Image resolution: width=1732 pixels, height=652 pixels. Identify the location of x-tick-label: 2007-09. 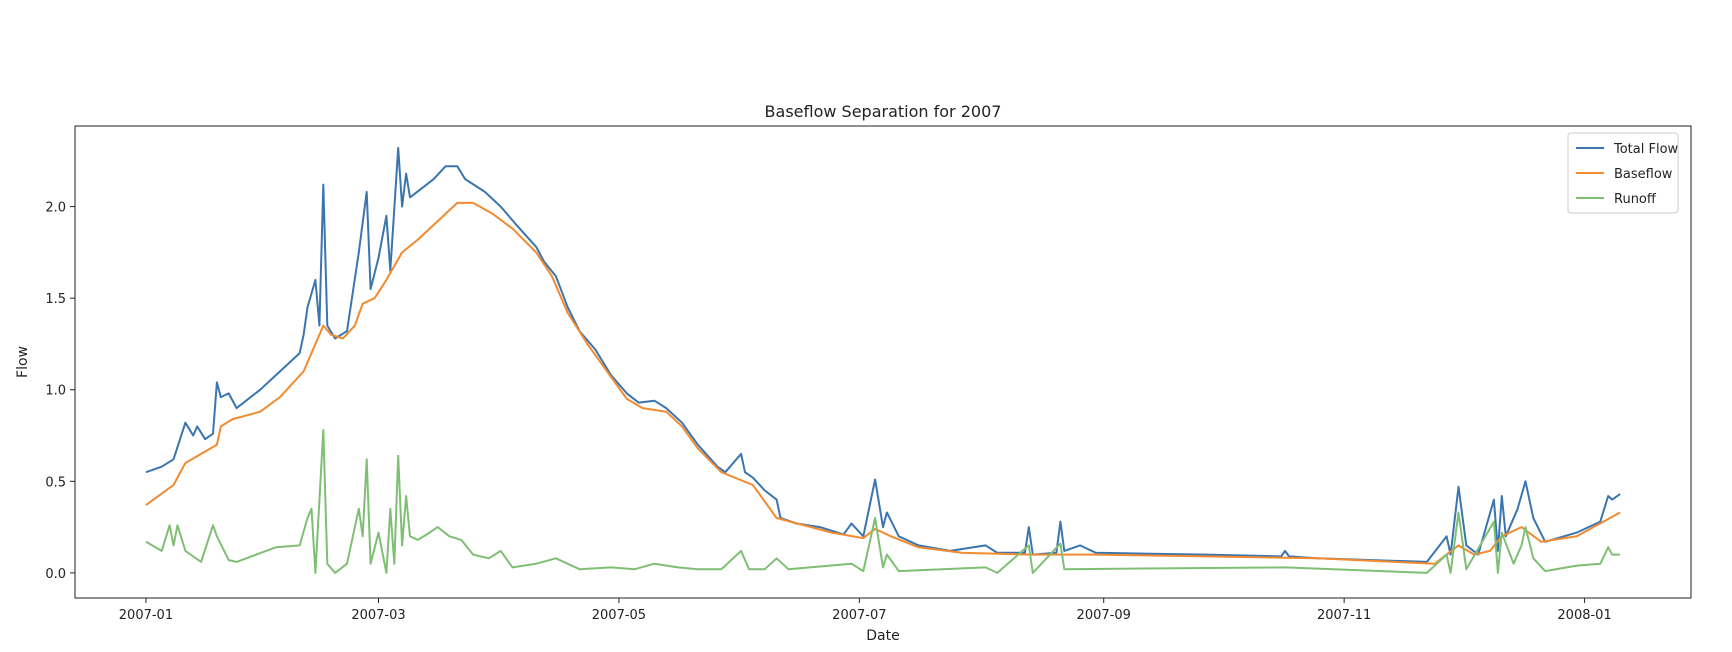
(1104, 615).